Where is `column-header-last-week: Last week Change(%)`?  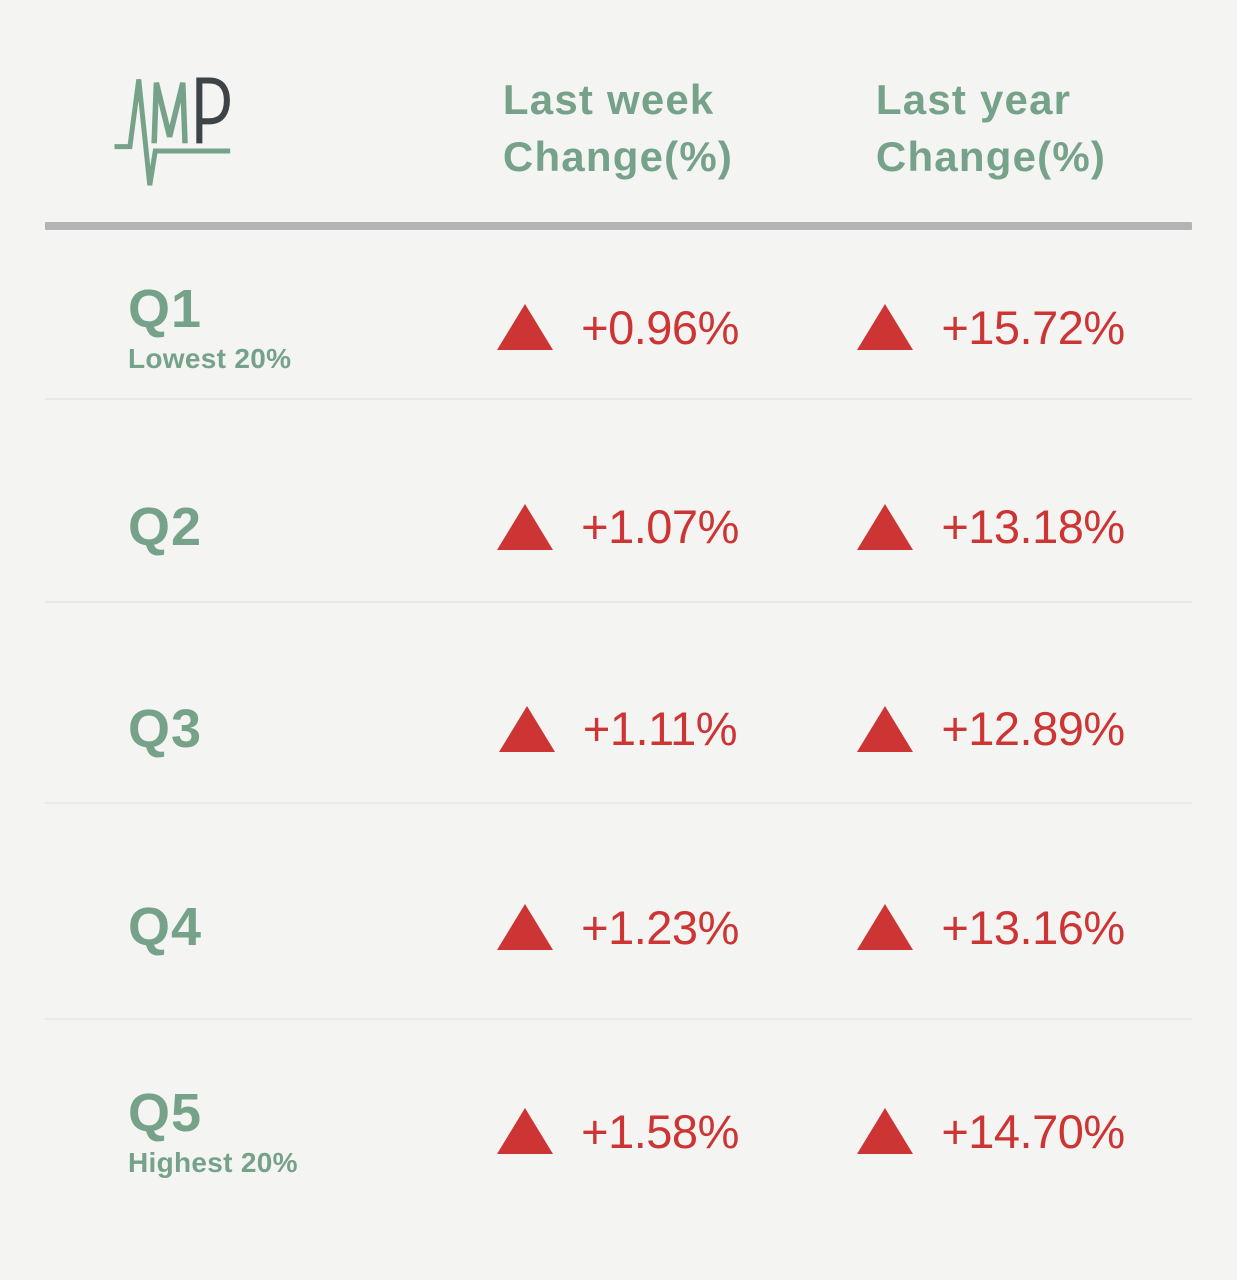
column-header-last-week: Last week Change(%) is located at coordinates (618, 128).